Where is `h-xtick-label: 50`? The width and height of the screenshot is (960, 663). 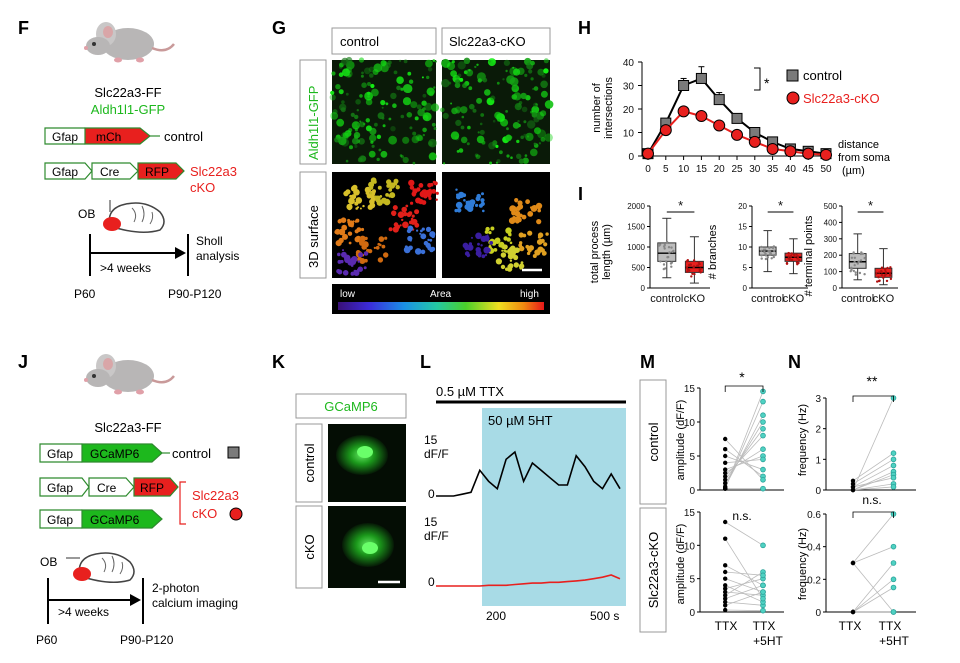 h-xtick-label: 50 is located at coordinates (826, 169).